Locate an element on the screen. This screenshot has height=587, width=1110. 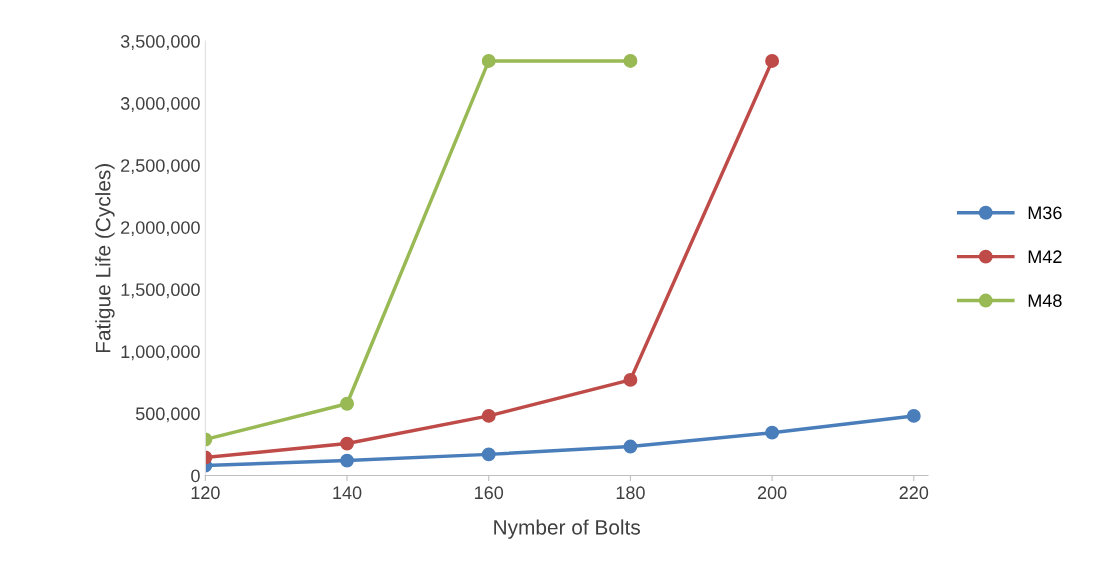
legend-label: M42 is located at coordinates (1045, 256).